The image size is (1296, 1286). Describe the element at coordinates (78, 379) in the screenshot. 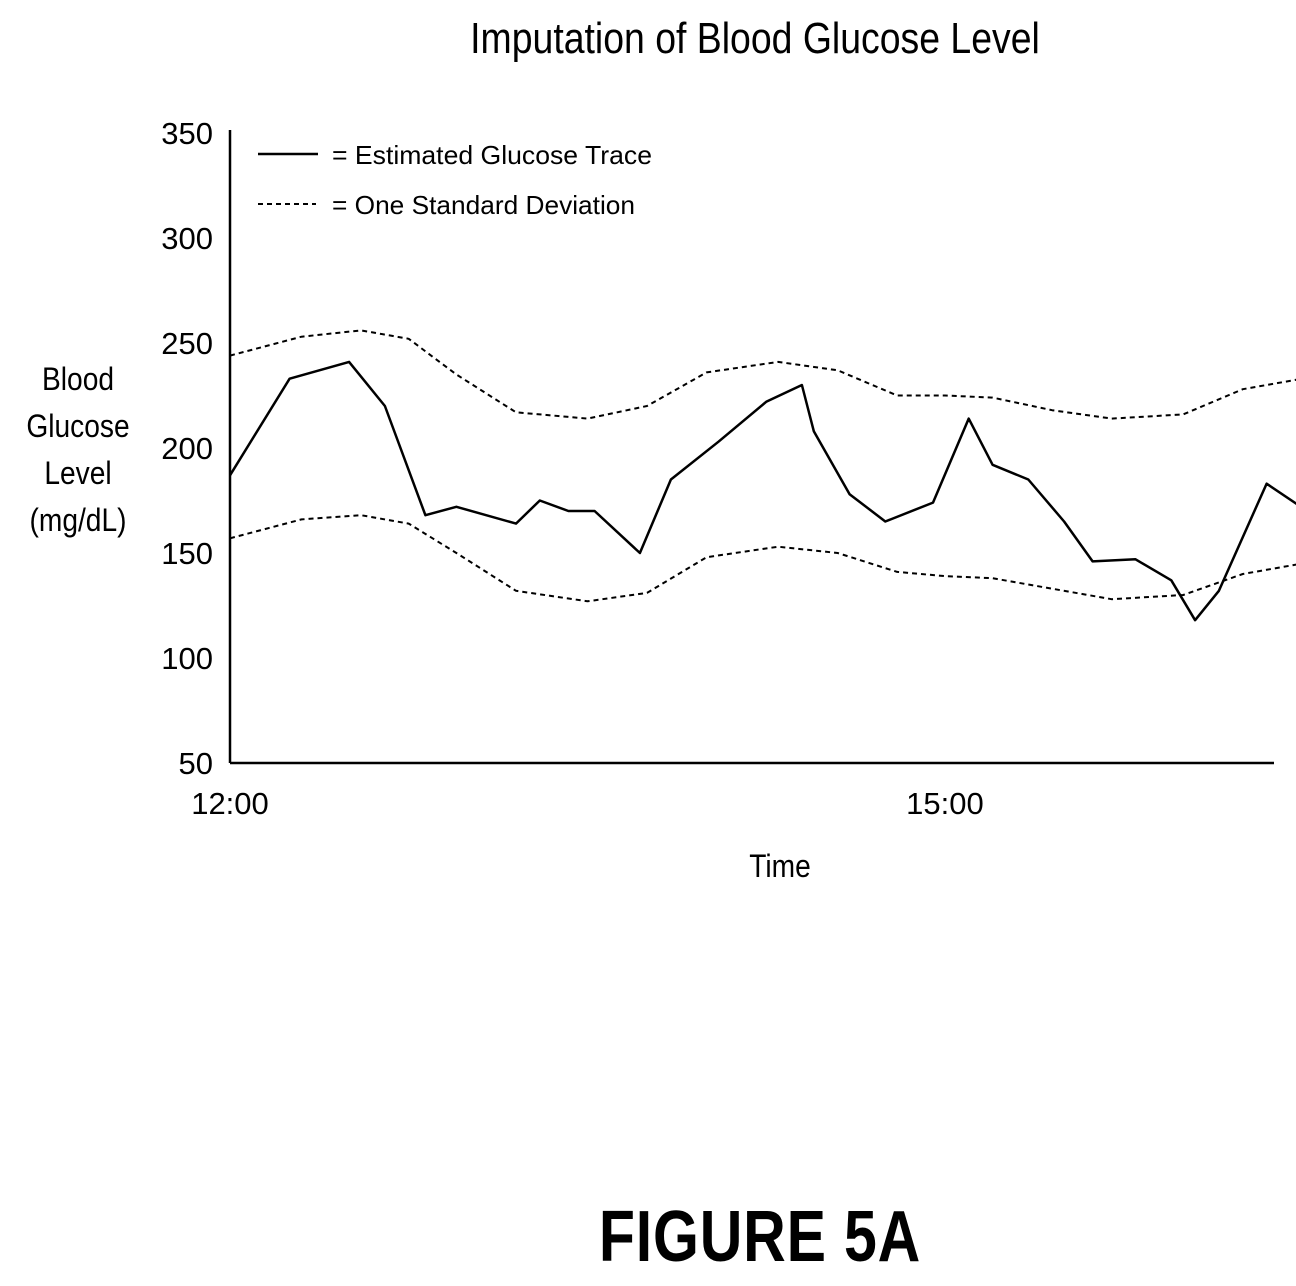

I see `y-axis-label-line-1: Blood` at that location.